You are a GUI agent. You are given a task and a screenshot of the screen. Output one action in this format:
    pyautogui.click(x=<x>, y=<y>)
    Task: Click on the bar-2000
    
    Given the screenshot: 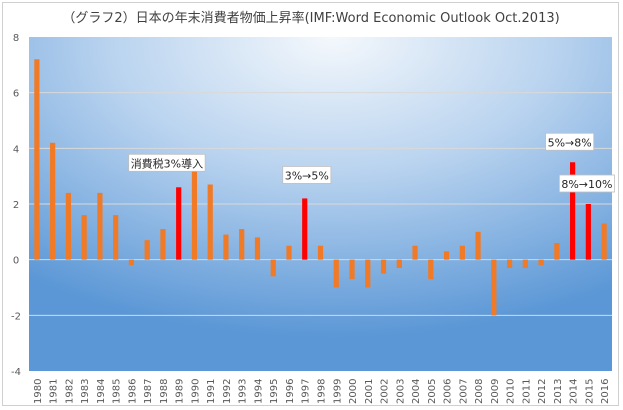 What is the action you would take?
    pyautogui.click(x=352, y=269)
    